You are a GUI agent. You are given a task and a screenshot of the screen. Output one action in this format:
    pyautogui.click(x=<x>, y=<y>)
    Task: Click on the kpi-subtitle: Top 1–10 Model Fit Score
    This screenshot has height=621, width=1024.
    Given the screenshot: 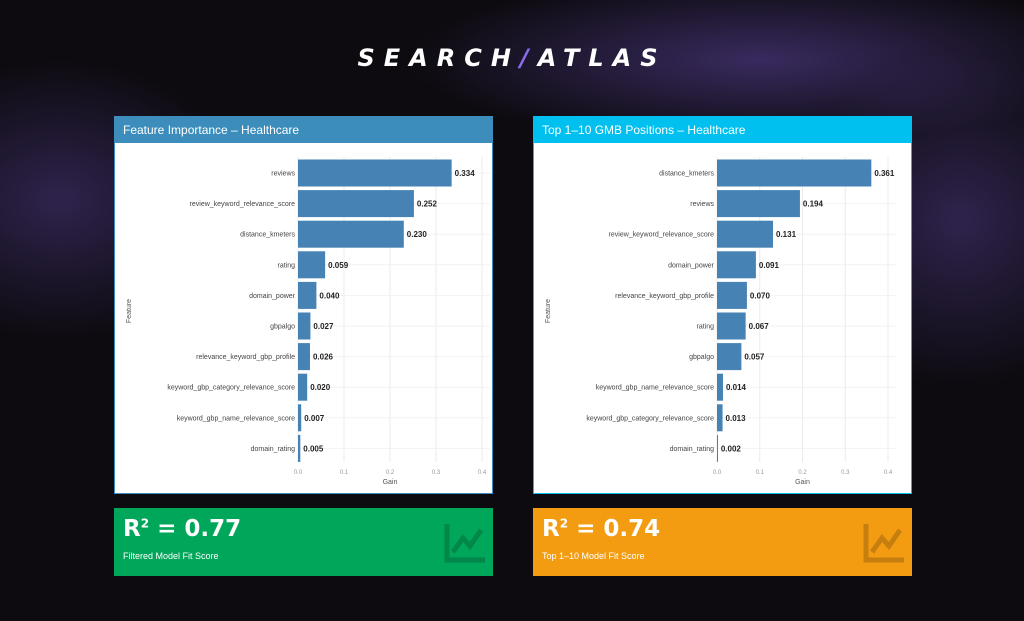 What is the action you would take?
    pyautogui.click(x=593, y=556)
    